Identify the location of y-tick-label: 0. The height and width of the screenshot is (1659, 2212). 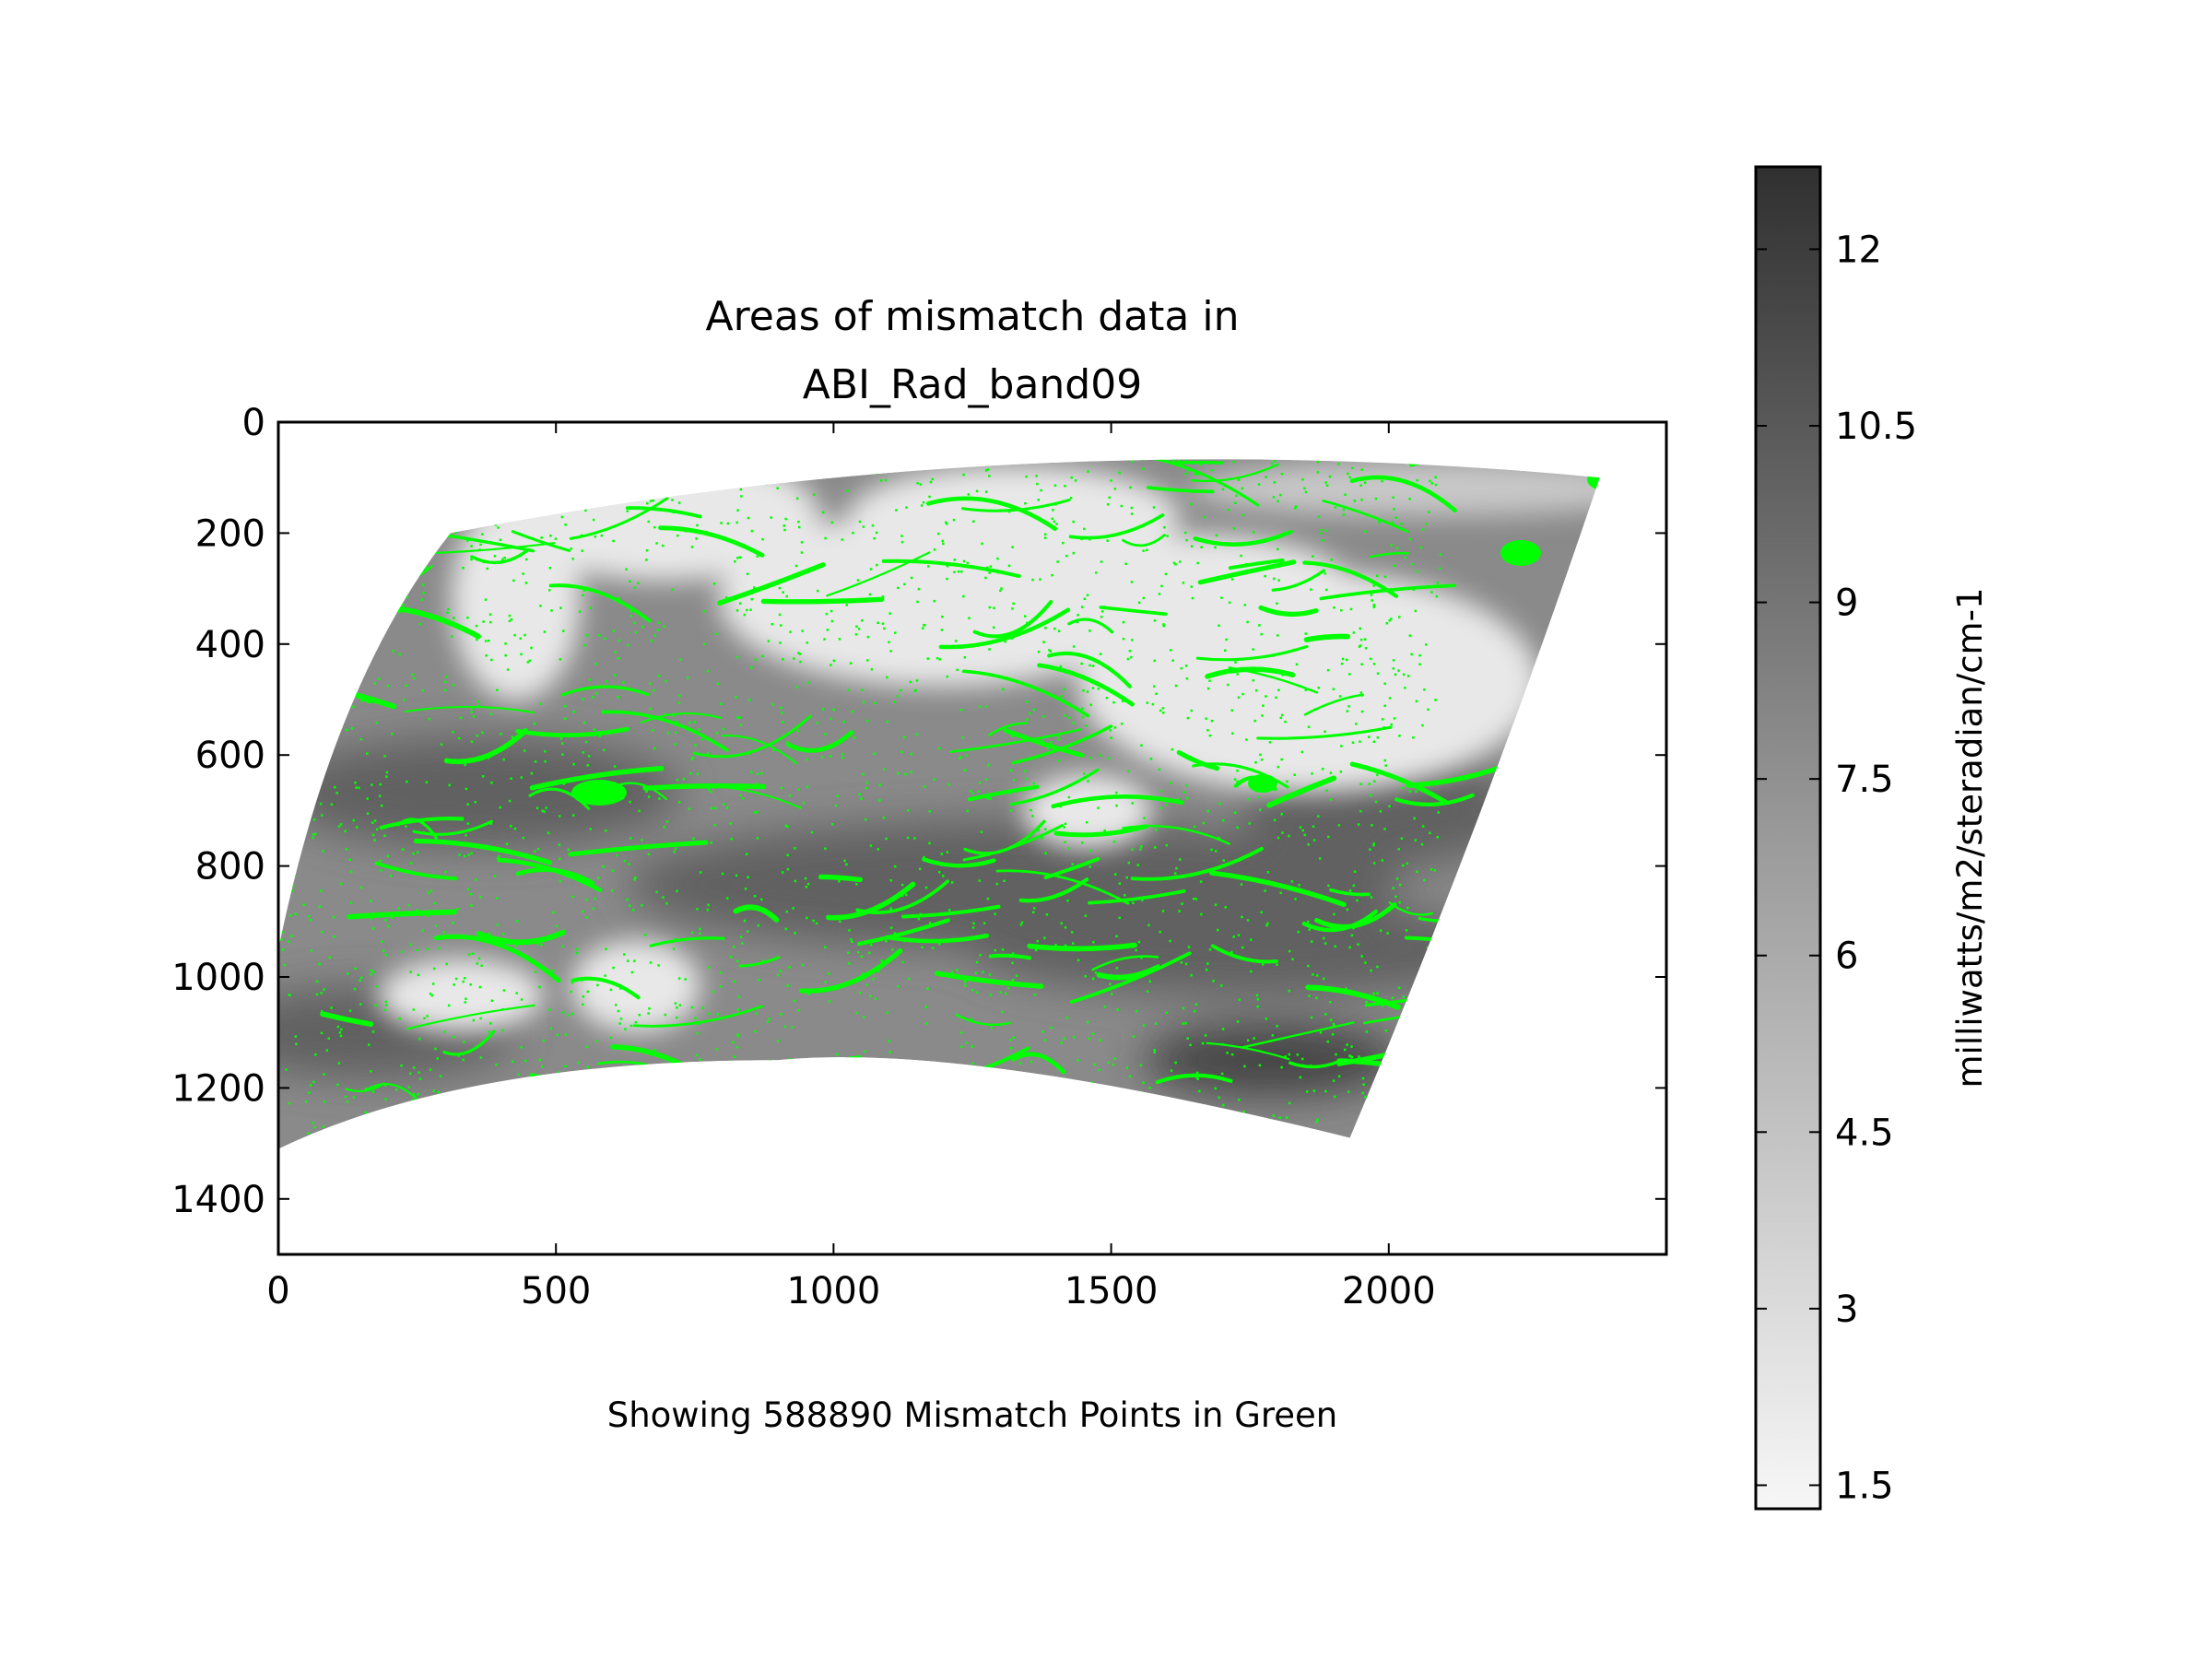
(253, 423).